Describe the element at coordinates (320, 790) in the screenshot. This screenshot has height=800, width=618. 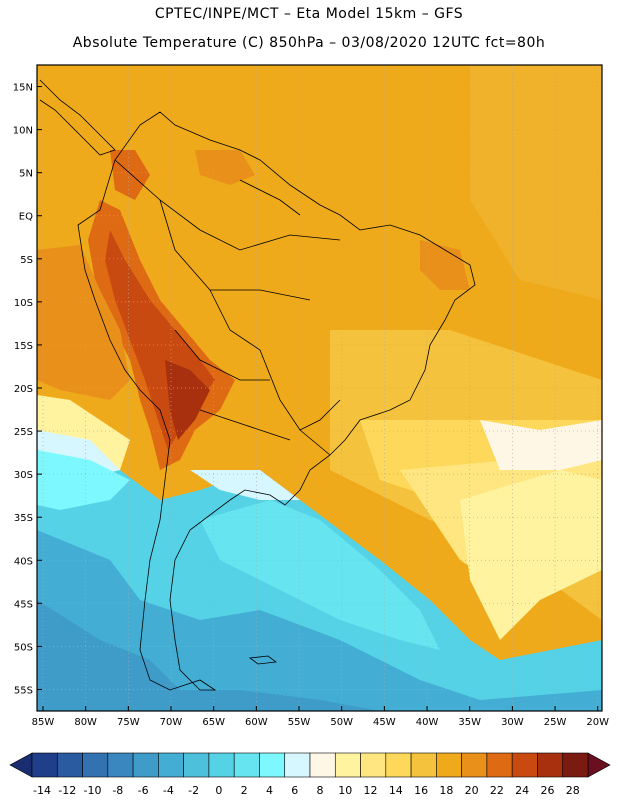
I see `colorbar-level-label: 8` at that location.